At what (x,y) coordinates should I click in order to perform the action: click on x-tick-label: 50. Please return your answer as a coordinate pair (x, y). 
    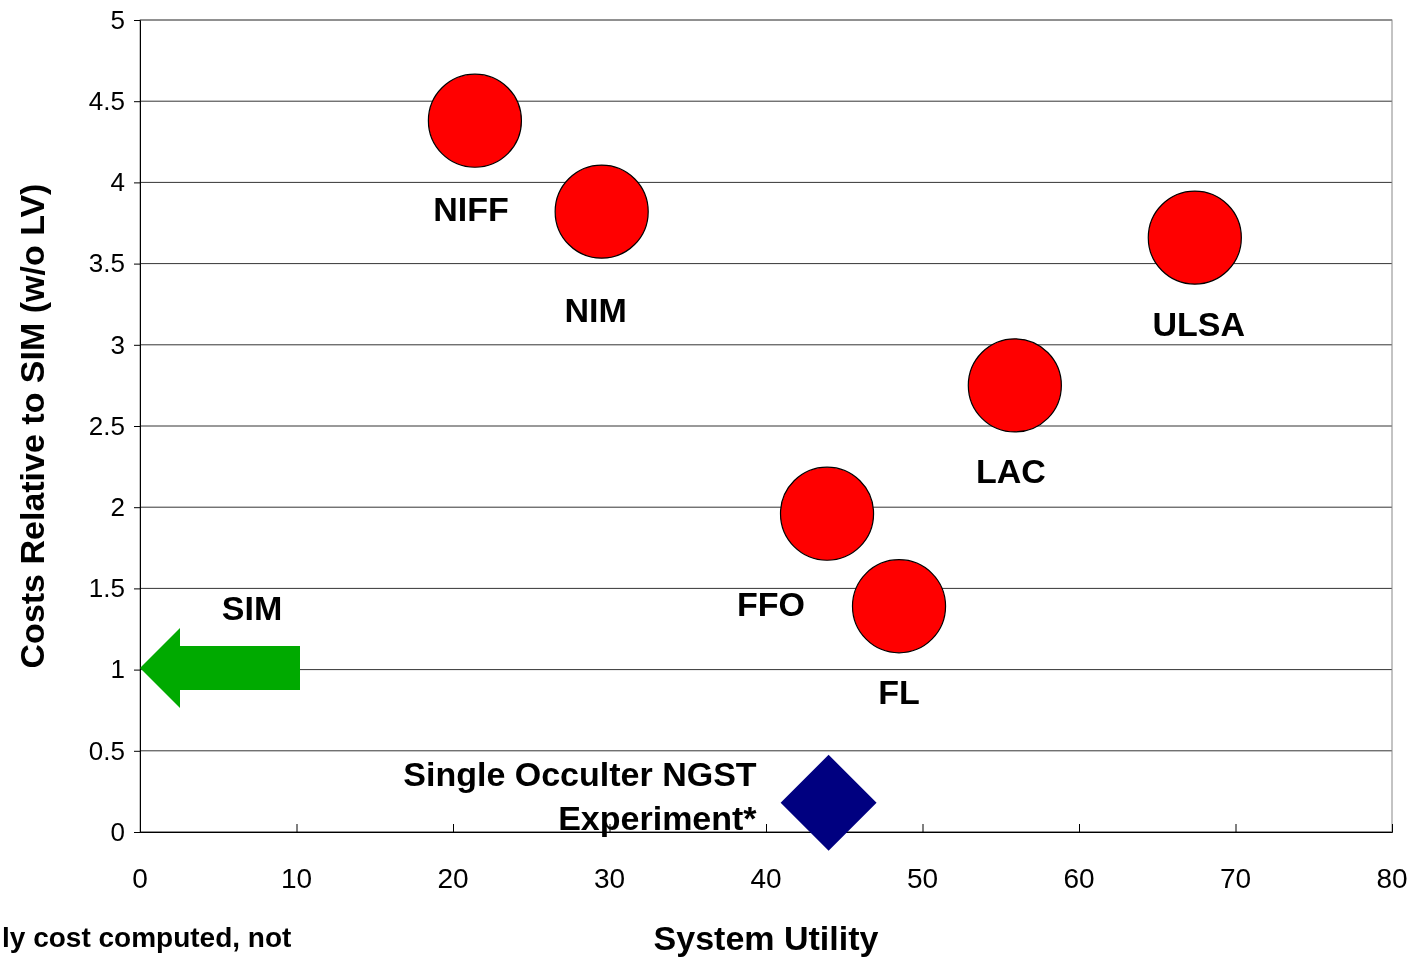
    Looking at the image, I should click on (922, 878).